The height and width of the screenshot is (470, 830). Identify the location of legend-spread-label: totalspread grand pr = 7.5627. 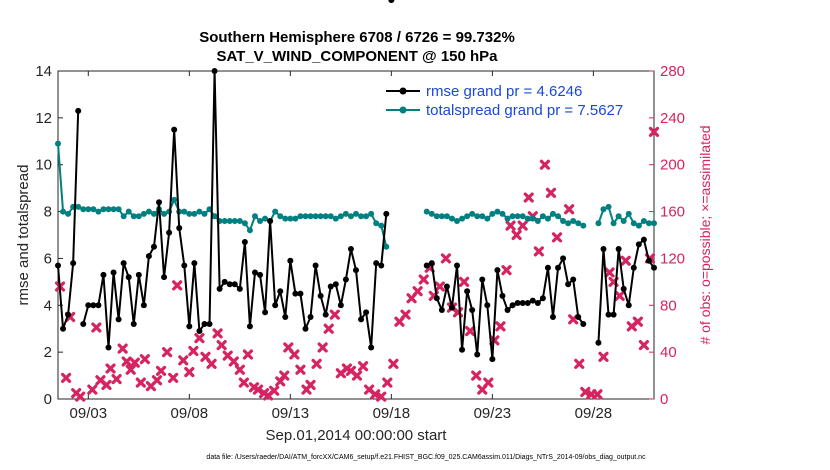
(524, 110).